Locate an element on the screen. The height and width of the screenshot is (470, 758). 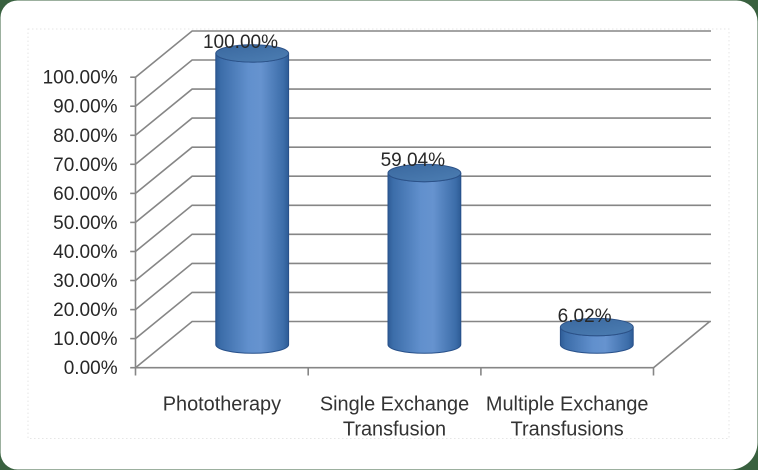
svg-text: Transfusions is located at coordinates (567, 430).